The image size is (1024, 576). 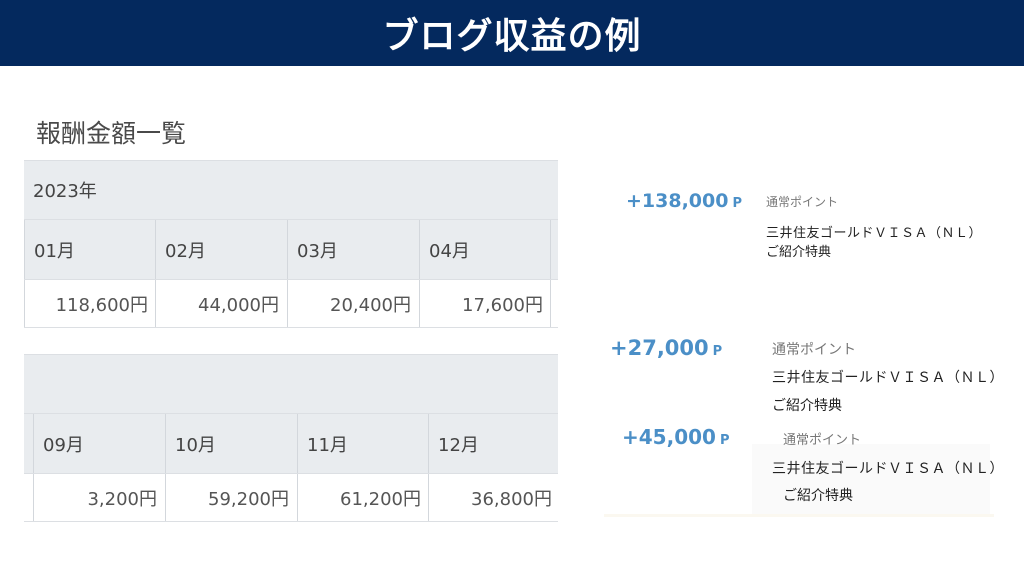 I want to click on year-label: 2023年, so click(x=65, y=191).